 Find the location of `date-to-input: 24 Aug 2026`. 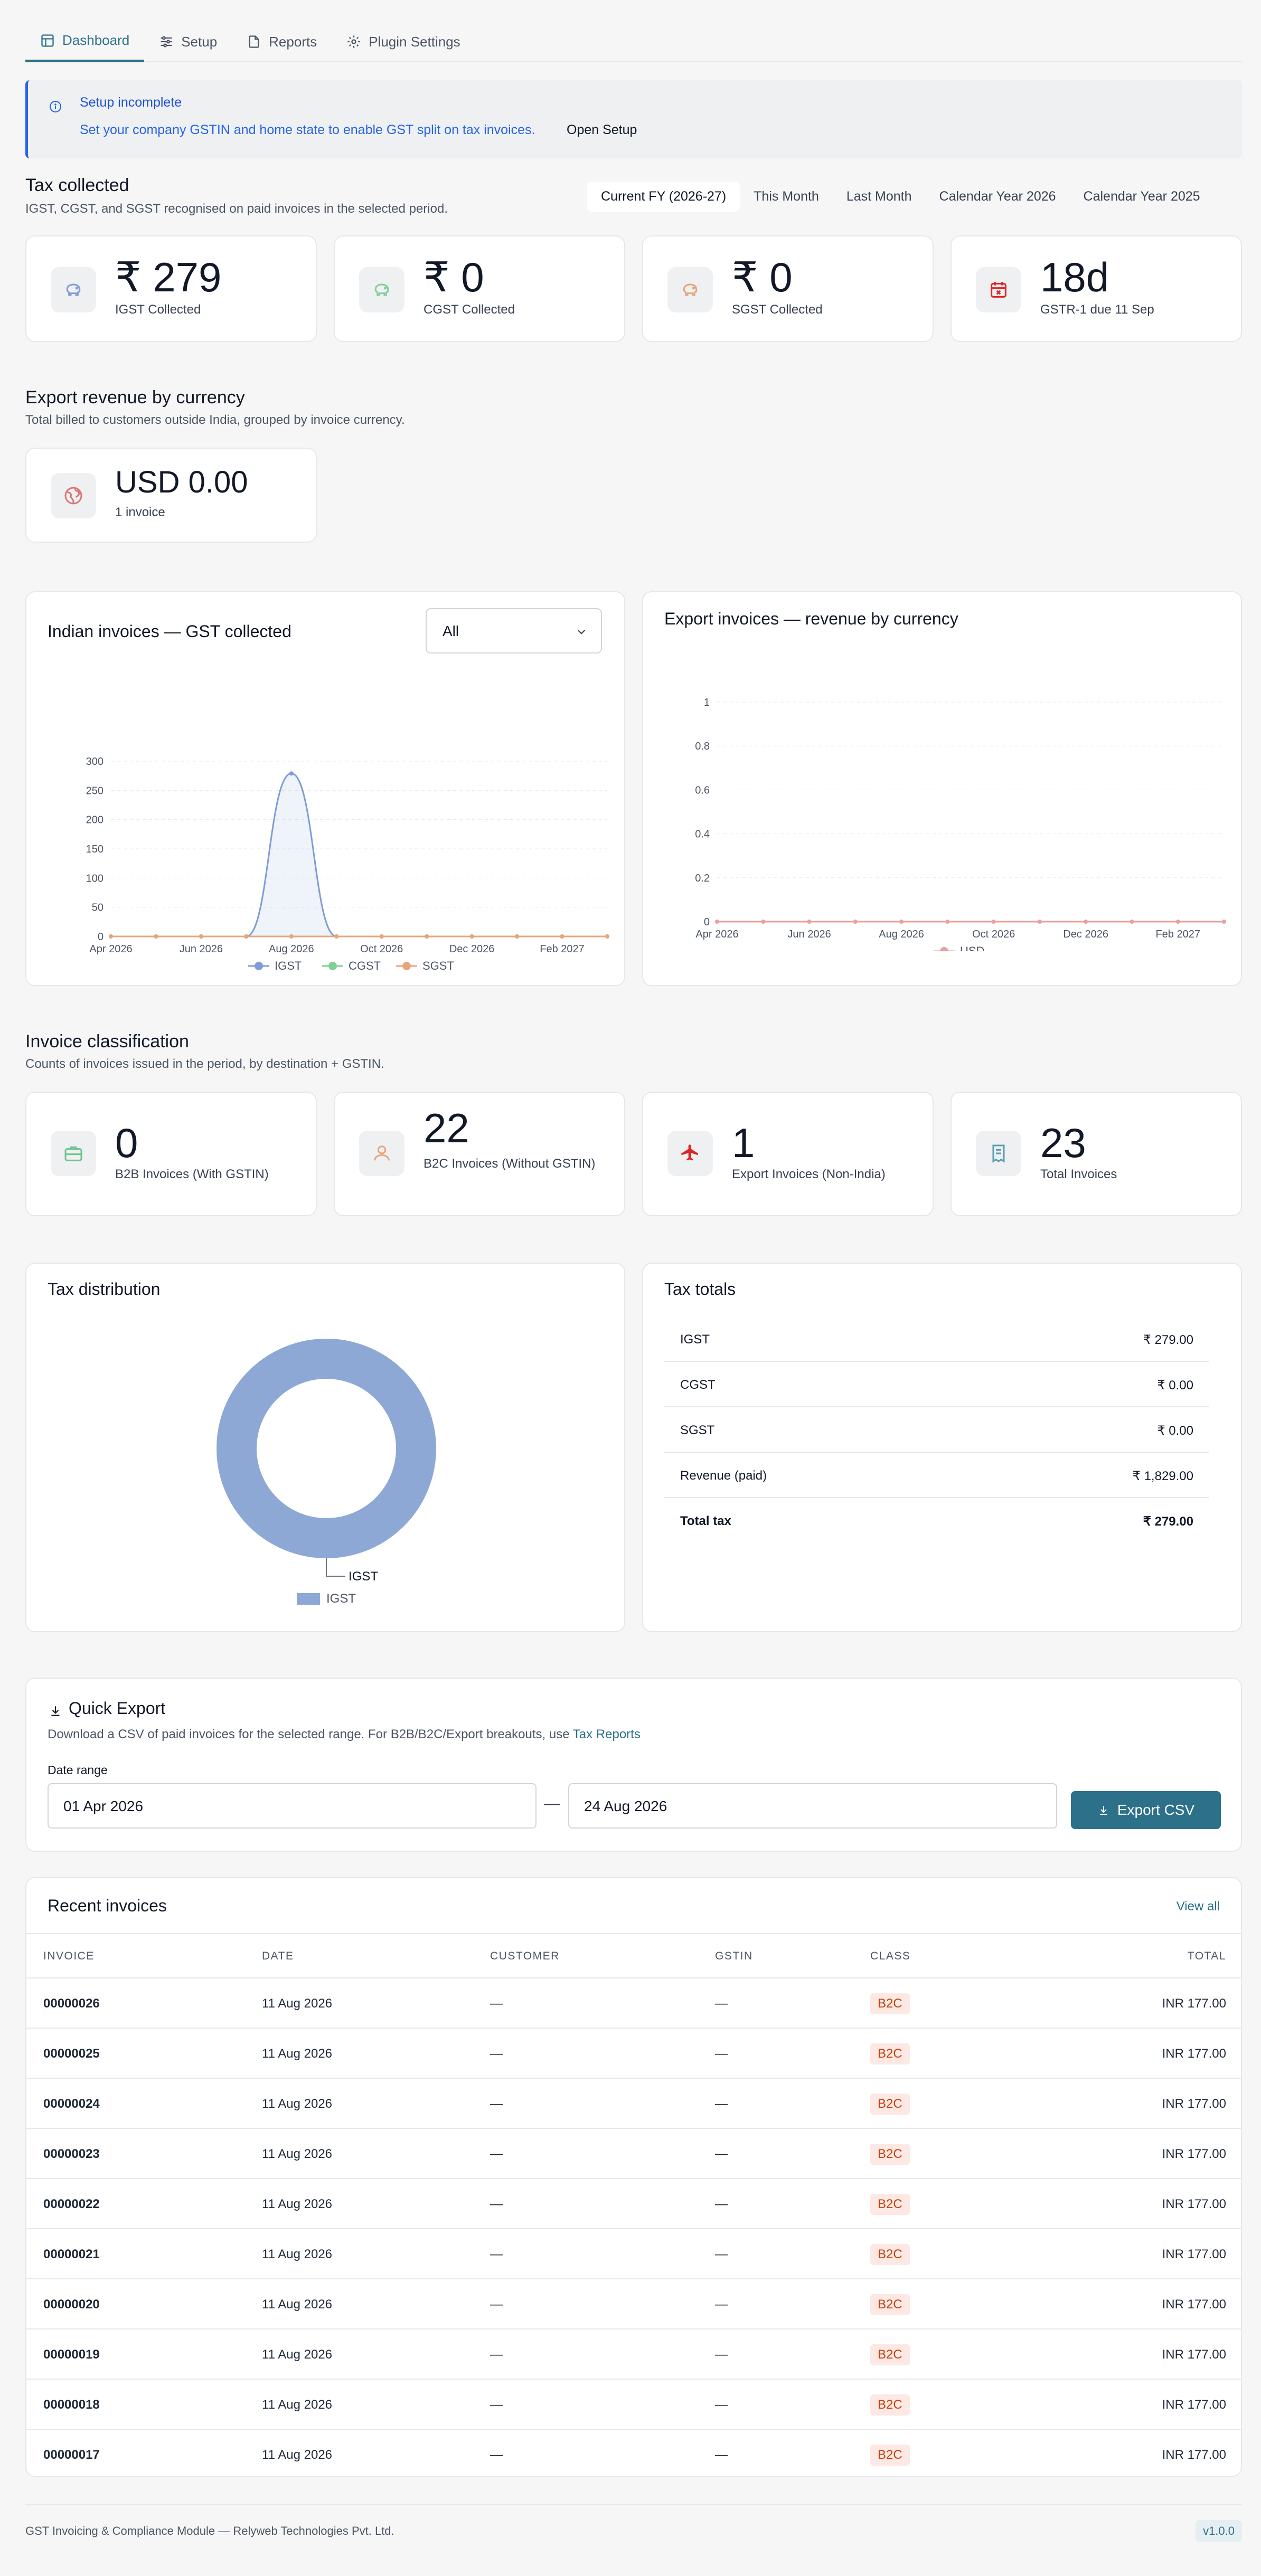

date-to-input: 24 Aug 2026 is located at coordinates (812, 1806).